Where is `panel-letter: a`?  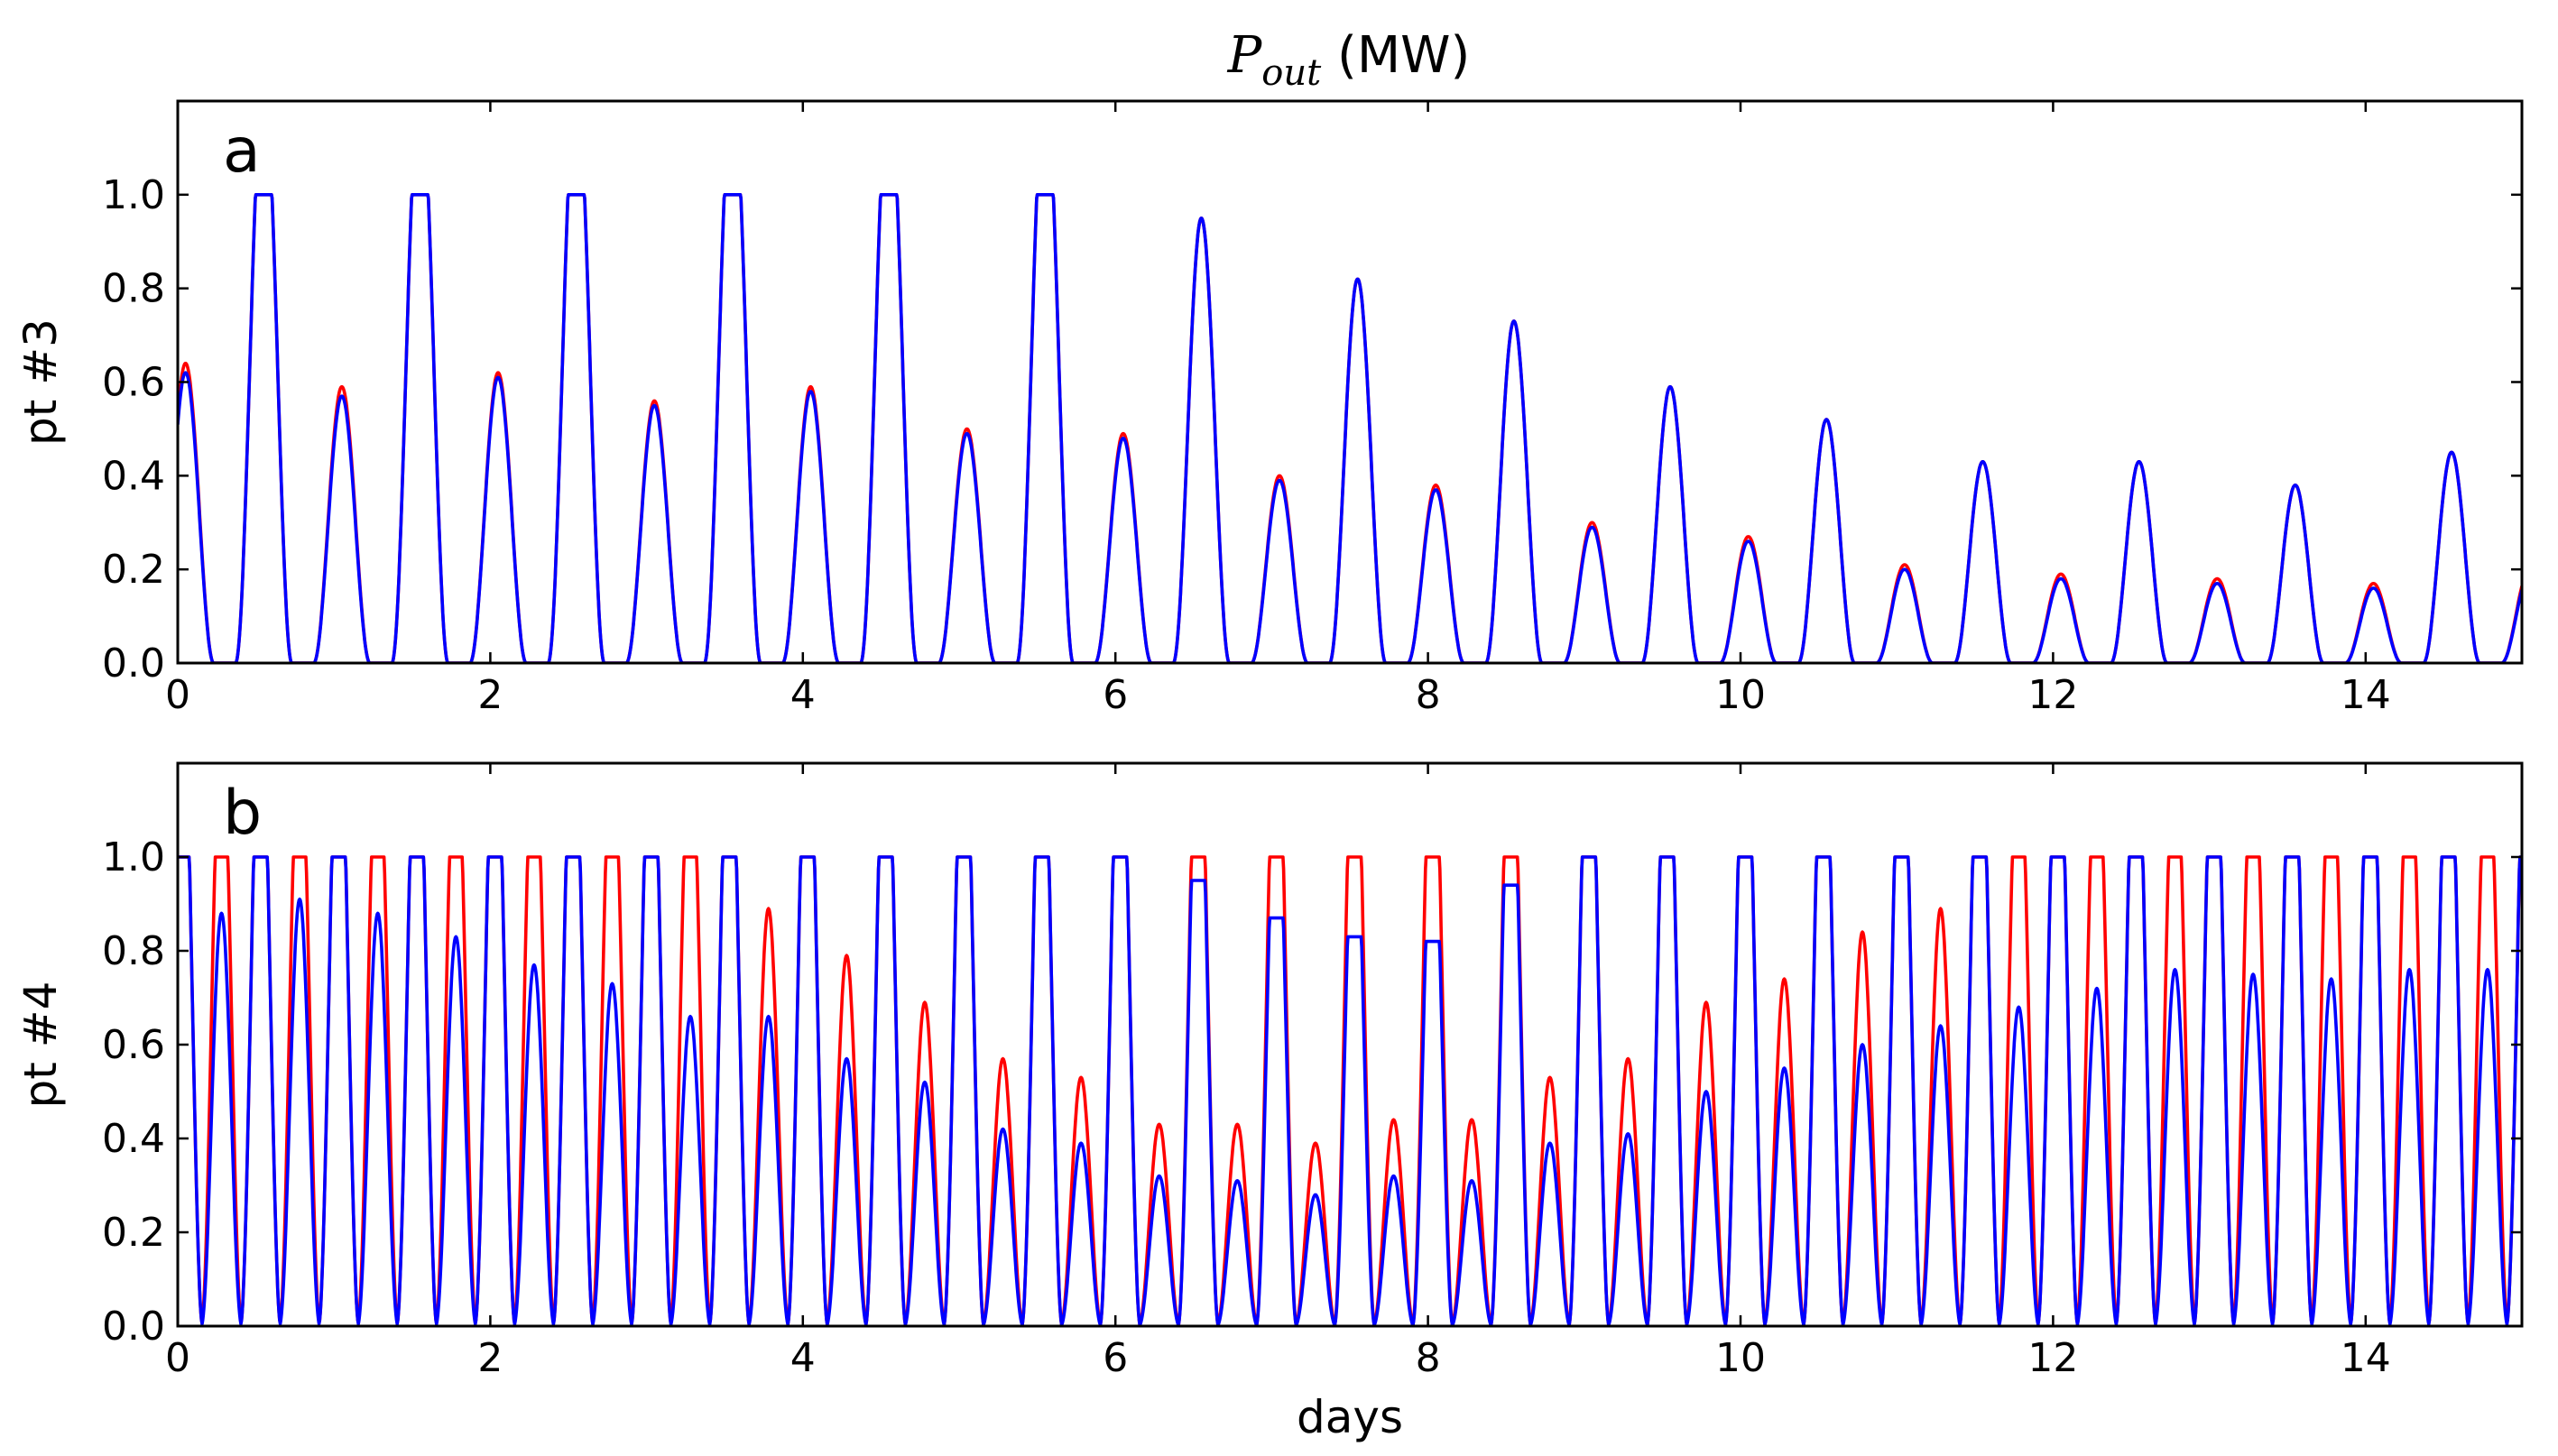 panel-letter: a is located at coordinates (242, 151).